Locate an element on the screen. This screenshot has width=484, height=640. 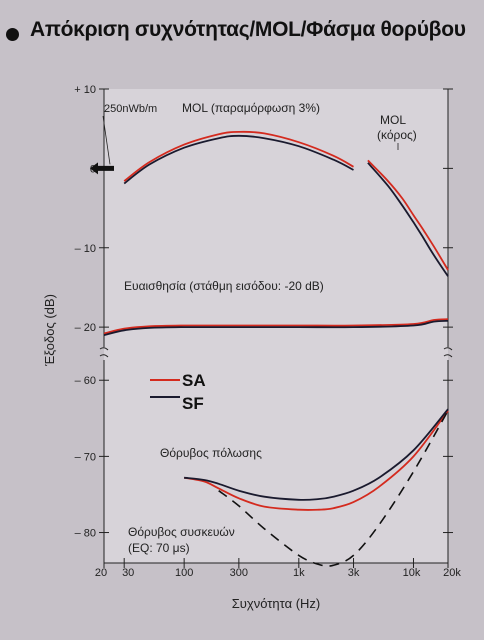
y-tick-label: – 10 is located at coordinates (85, 249).